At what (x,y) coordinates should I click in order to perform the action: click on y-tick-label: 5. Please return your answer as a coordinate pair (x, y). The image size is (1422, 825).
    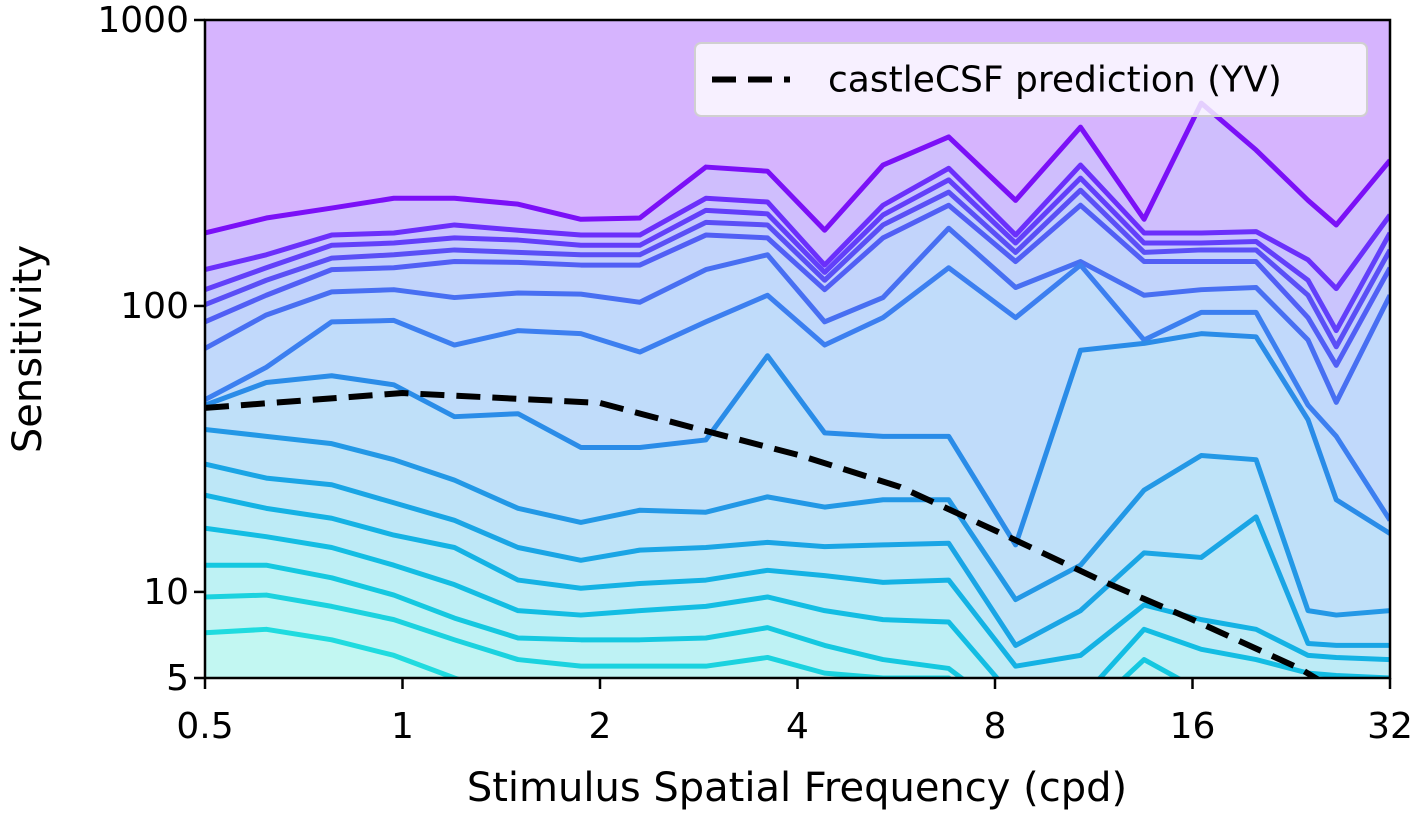
    Looking at the image, I should click on (177, 678).